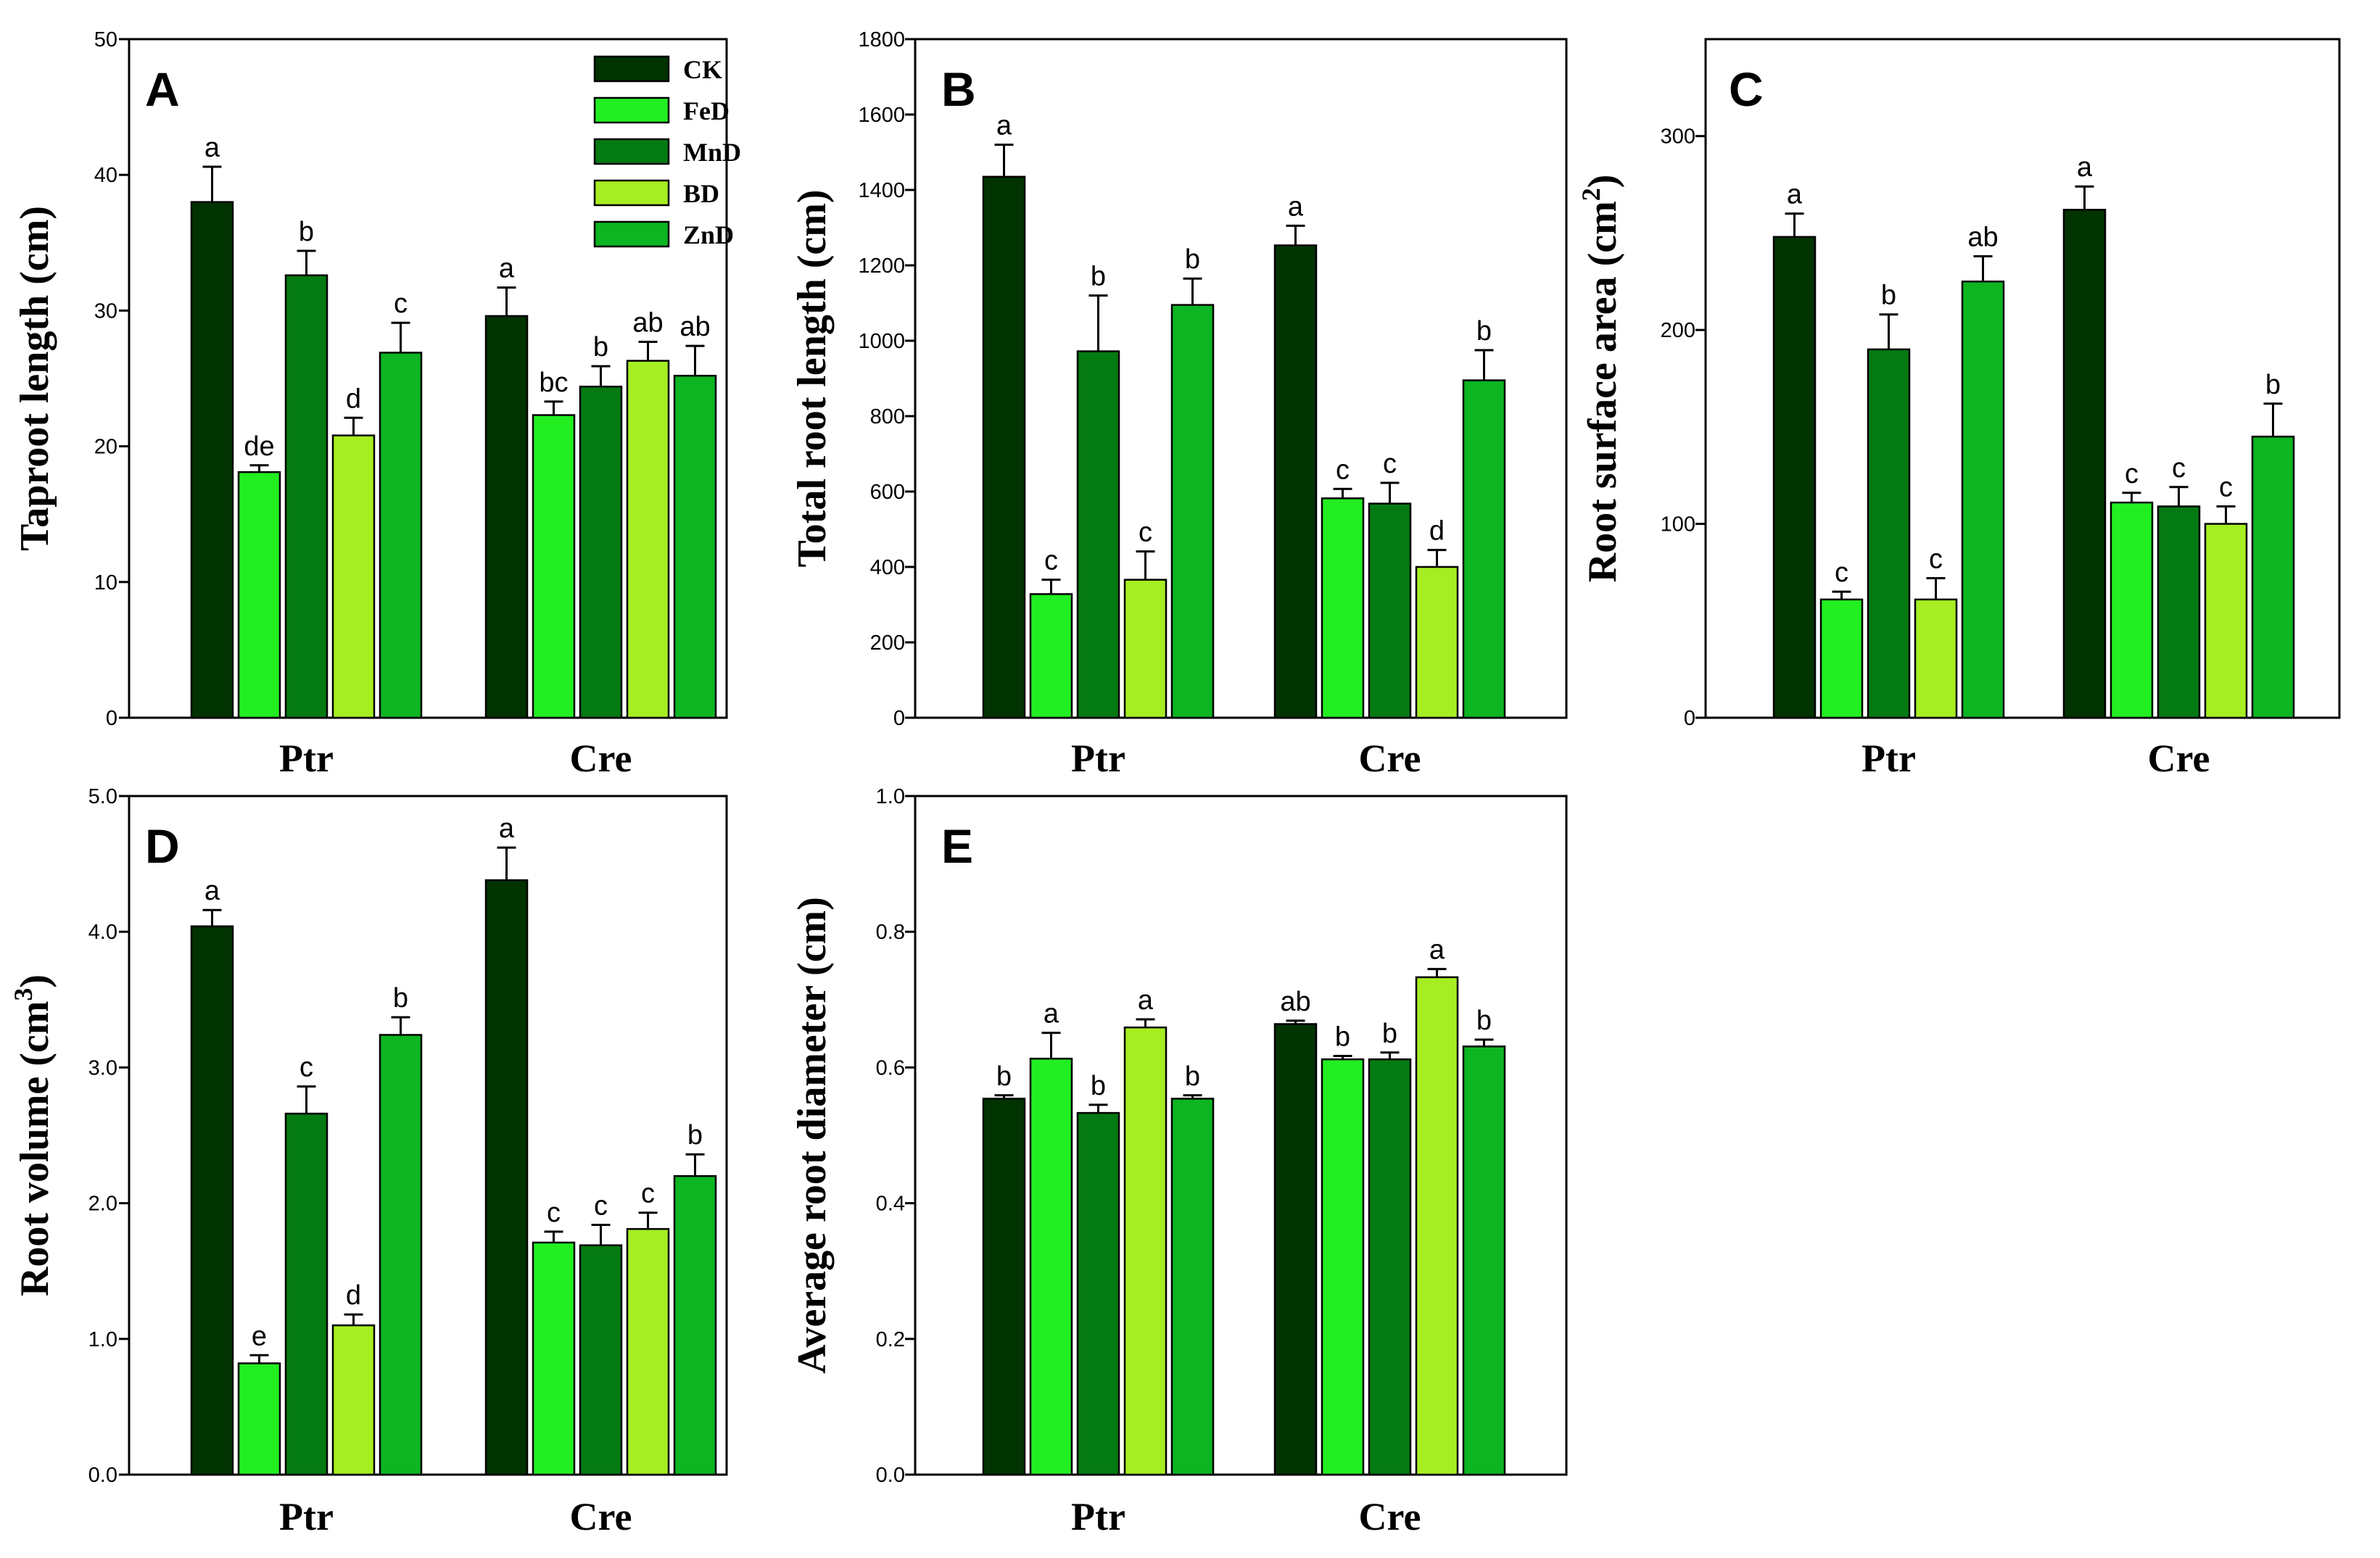  What do you see at coordinates (105, 176) in the screenshot?
I see `y-tick-label: 40` at bounding box center [105, 176].